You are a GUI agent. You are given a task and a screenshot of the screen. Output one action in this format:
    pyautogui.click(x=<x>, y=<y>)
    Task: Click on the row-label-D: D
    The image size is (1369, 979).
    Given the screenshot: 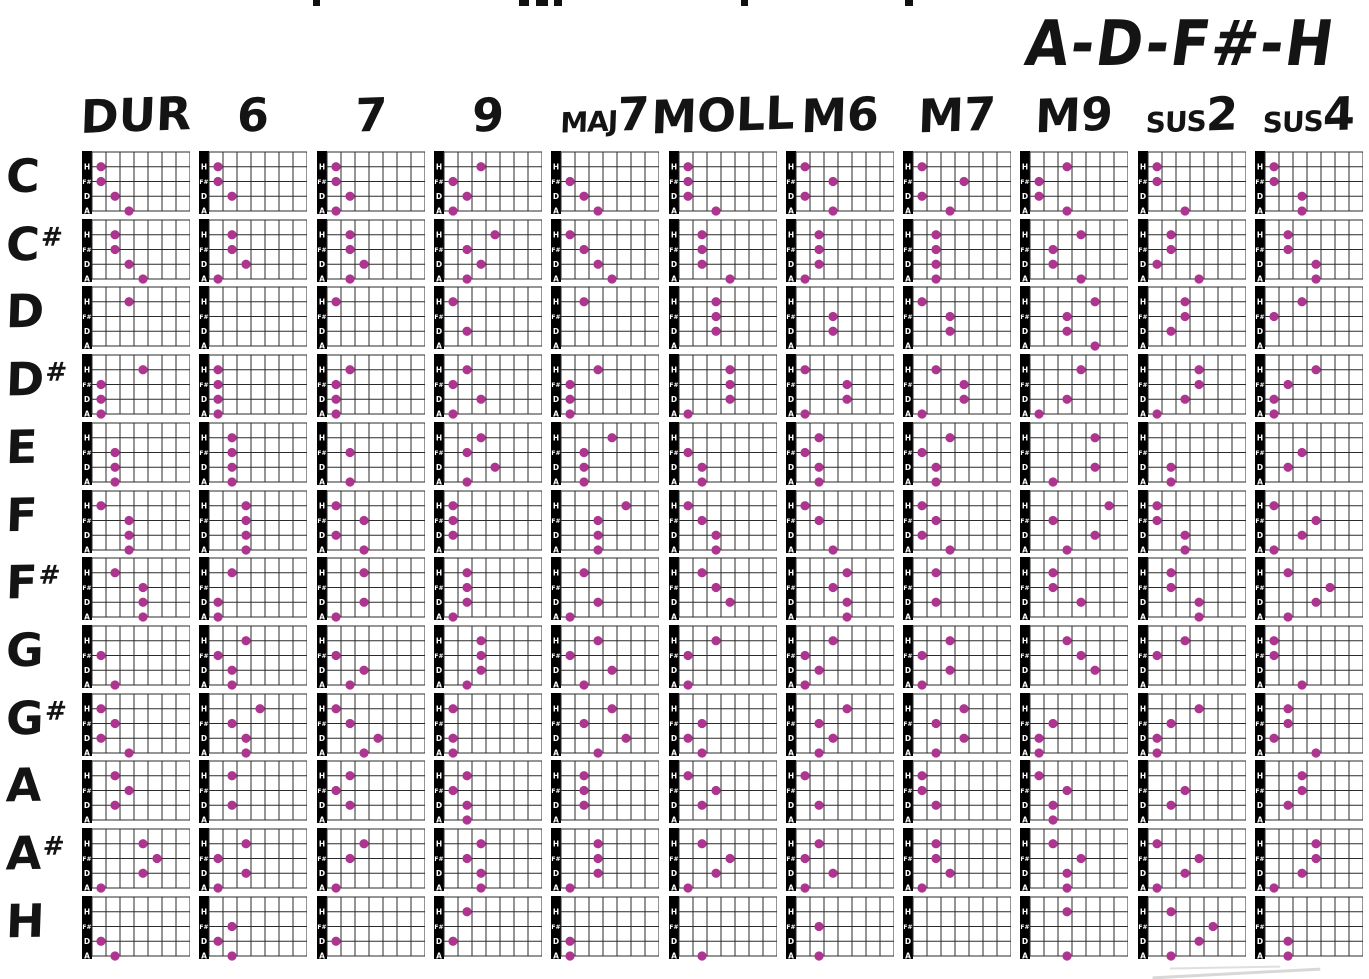 What is the action you would take?
    pyautogui.click(x=25, y=311)
    